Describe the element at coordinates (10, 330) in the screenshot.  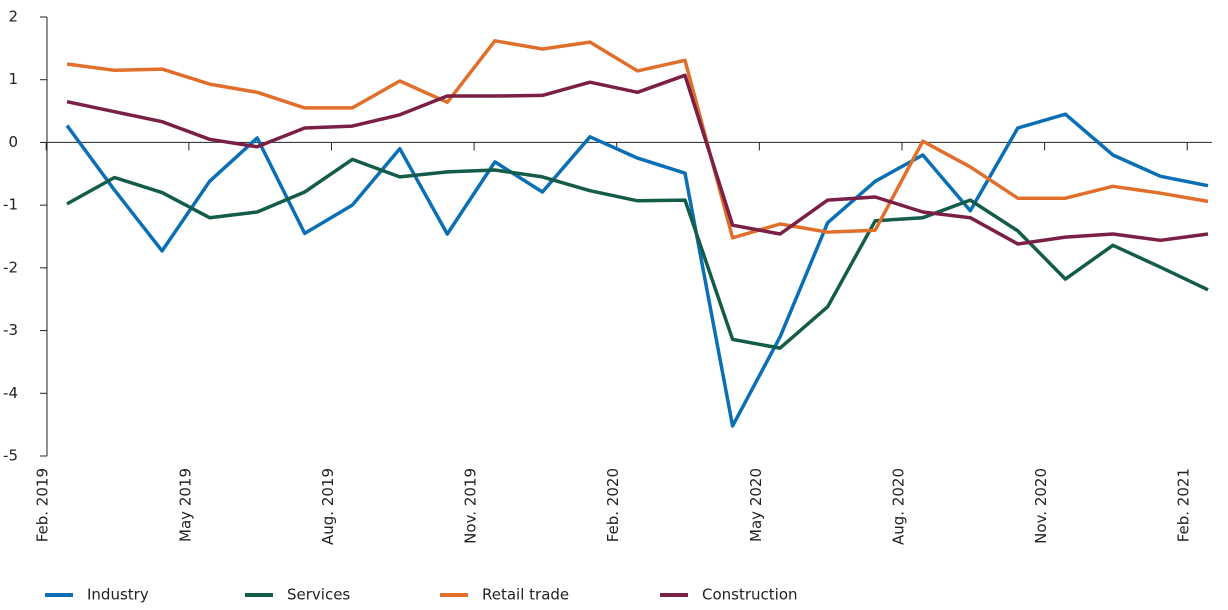
I see `y-tick-label: -3` at that location.